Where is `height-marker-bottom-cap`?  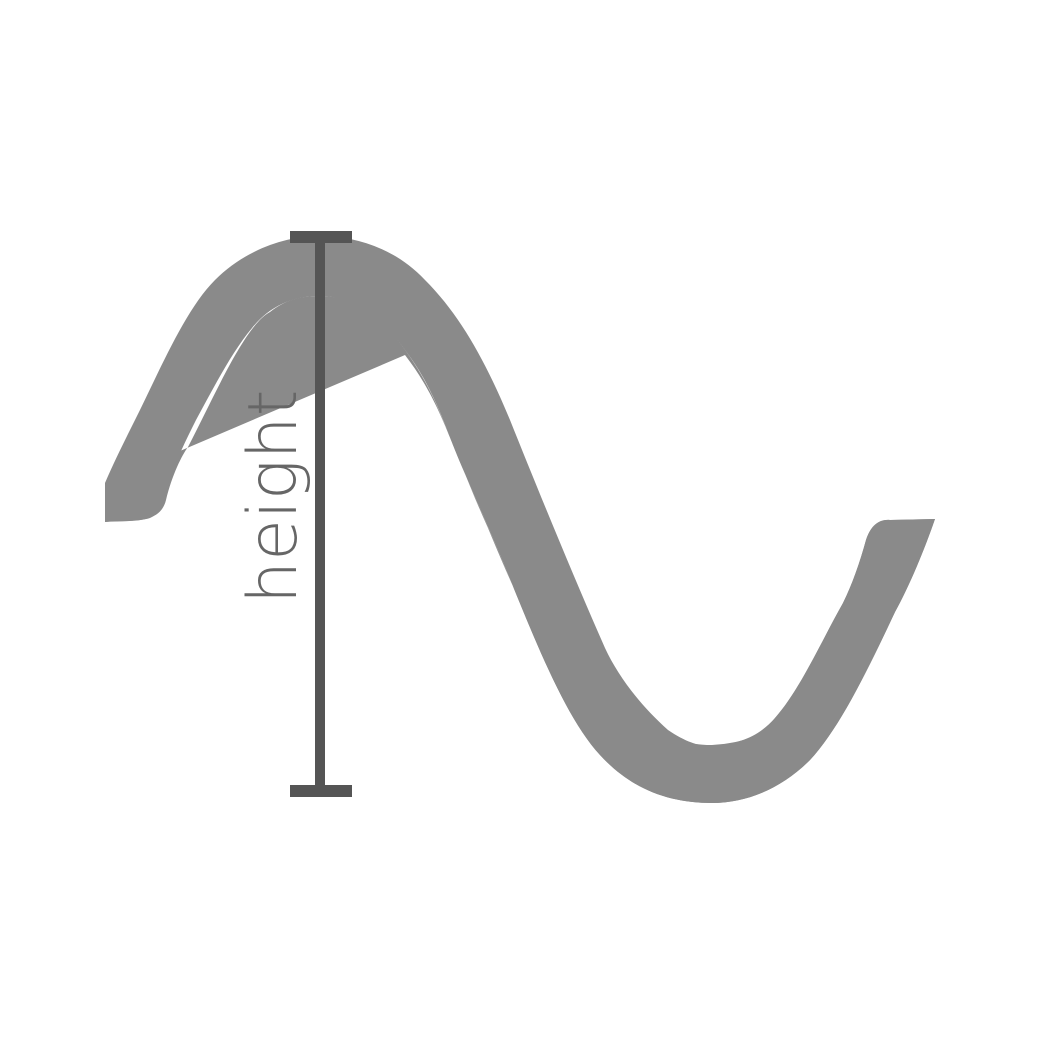
height-marker-bottom-cap is located at coordinates (321, 791).